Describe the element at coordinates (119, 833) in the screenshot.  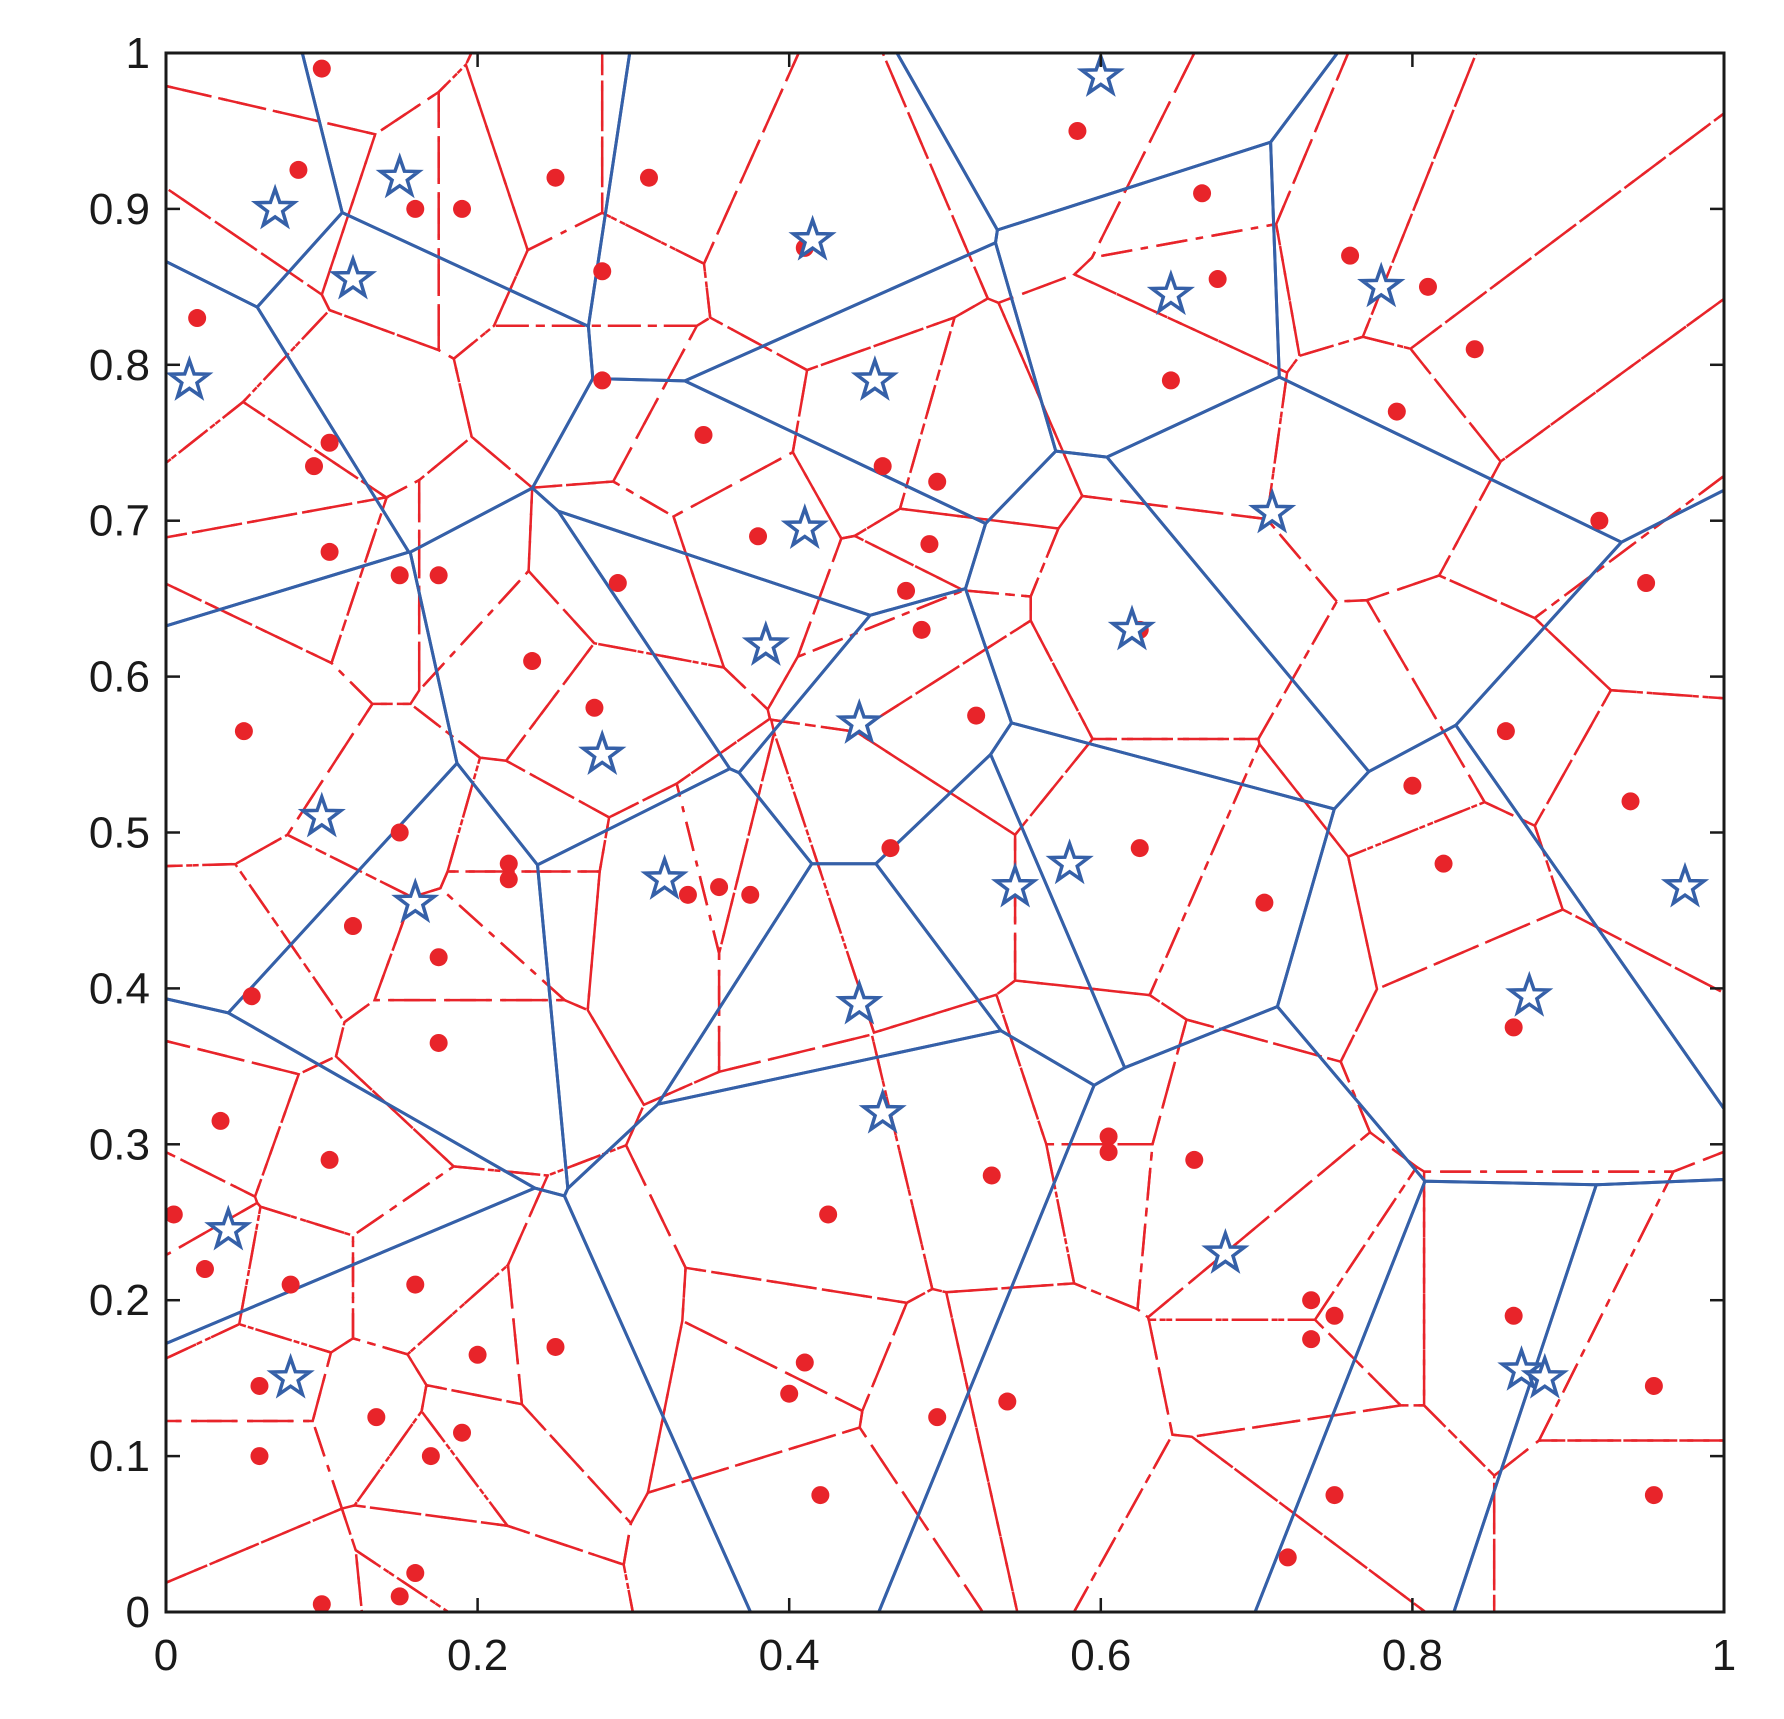
I see `y-tick-label: 0.5` at that location.